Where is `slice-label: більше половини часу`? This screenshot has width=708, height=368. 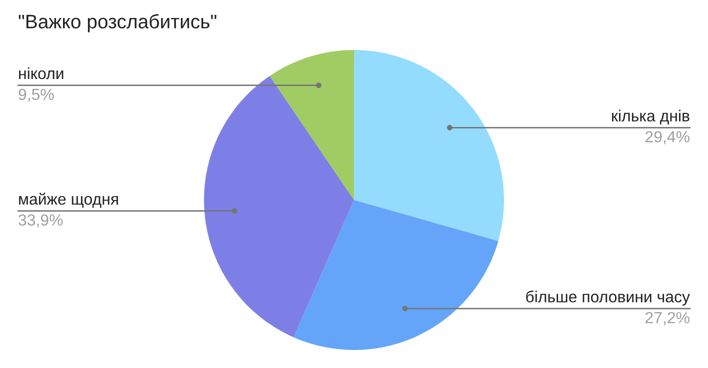
slice-label: більше половини часу is located at coordinates (608, 298).